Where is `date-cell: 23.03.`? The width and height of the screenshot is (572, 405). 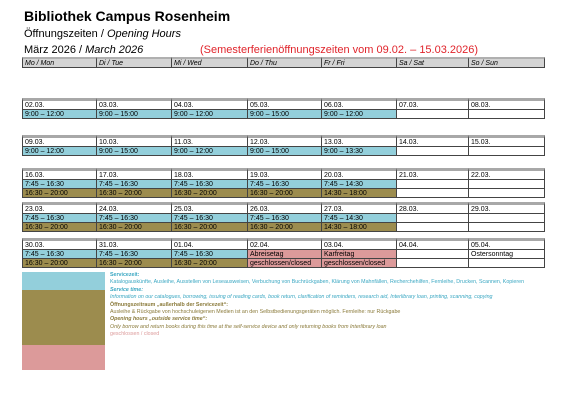
date-cell: 23.03. is located at coordinates (59, 208).